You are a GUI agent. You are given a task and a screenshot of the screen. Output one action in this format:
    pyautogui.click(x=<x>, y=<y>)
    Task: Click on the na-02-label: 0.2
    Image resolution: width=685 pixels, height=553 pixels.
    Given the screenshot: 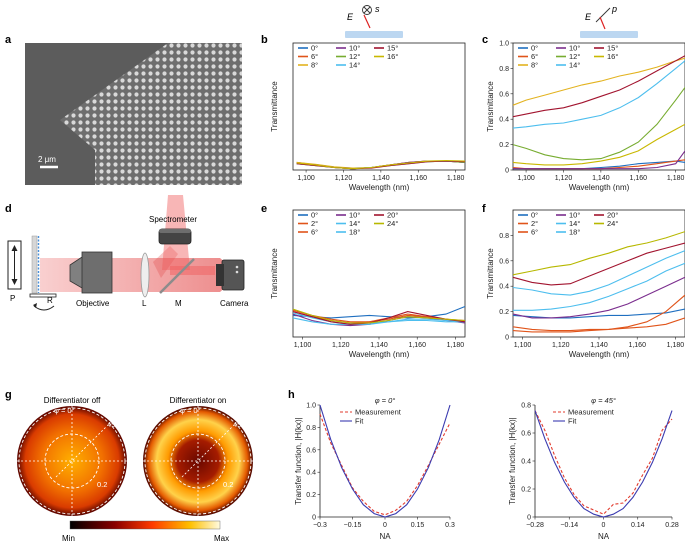 What is the action you would take?
    pyautogui.click(x=102, y=484)
    